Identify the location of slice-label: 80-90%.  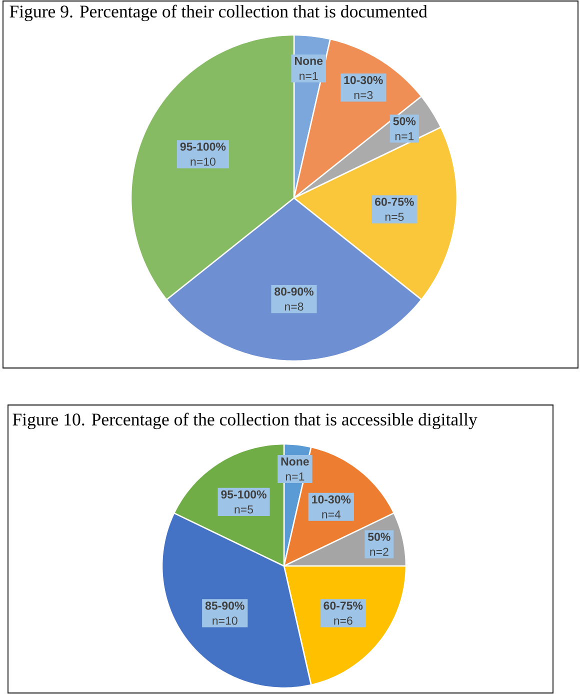
(294, 291).